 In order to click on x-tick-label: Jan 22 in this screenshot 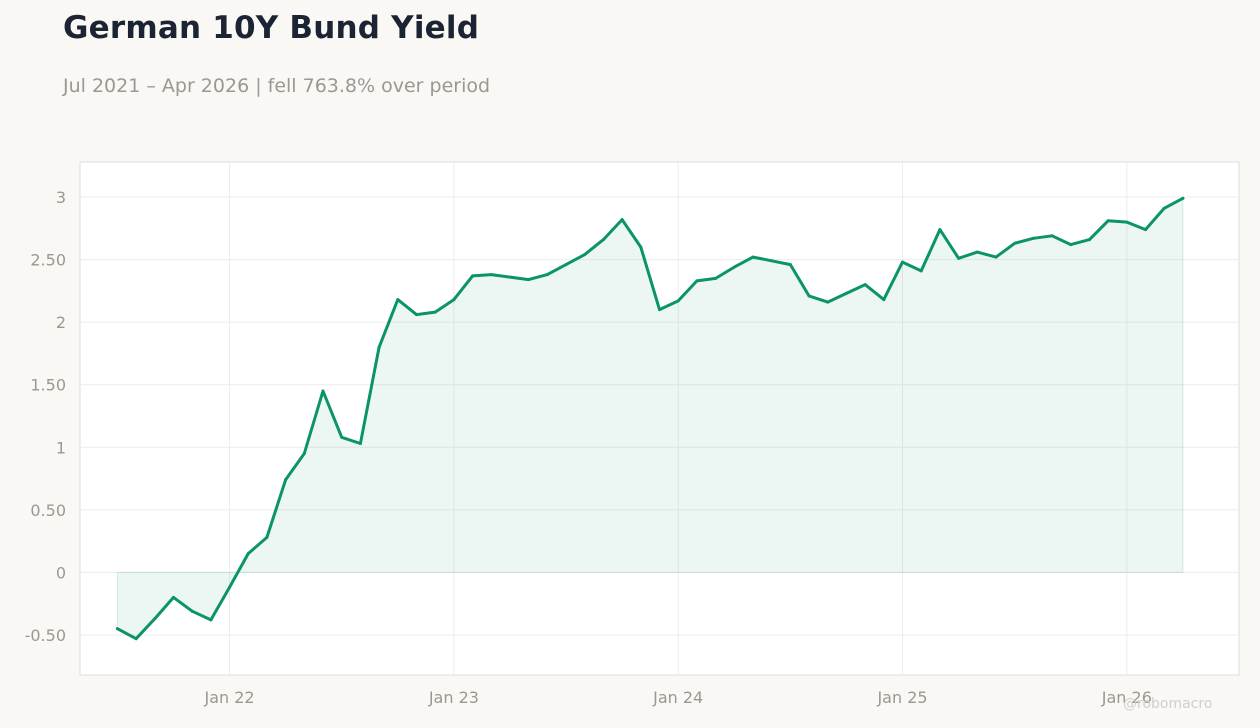, I will do `click(228, 697)`.